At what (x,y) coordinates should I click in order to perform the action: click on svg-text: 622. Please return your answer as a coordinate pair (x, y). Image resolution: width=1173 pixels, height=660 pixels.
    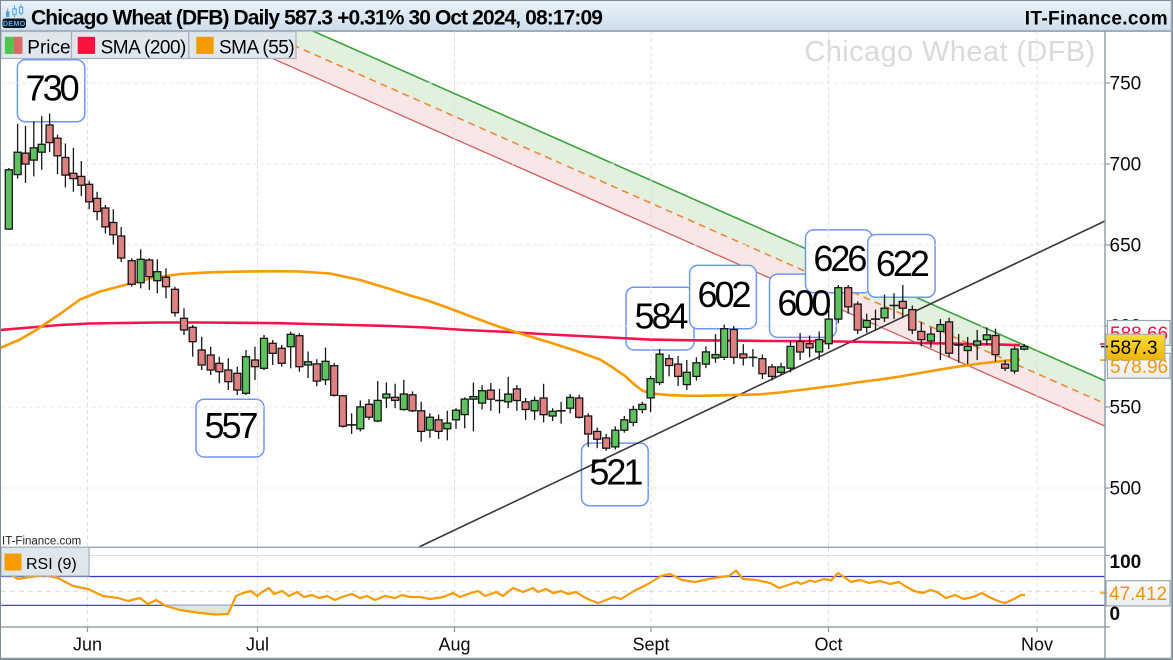
    Looking at the image, I should click on (902, 263).